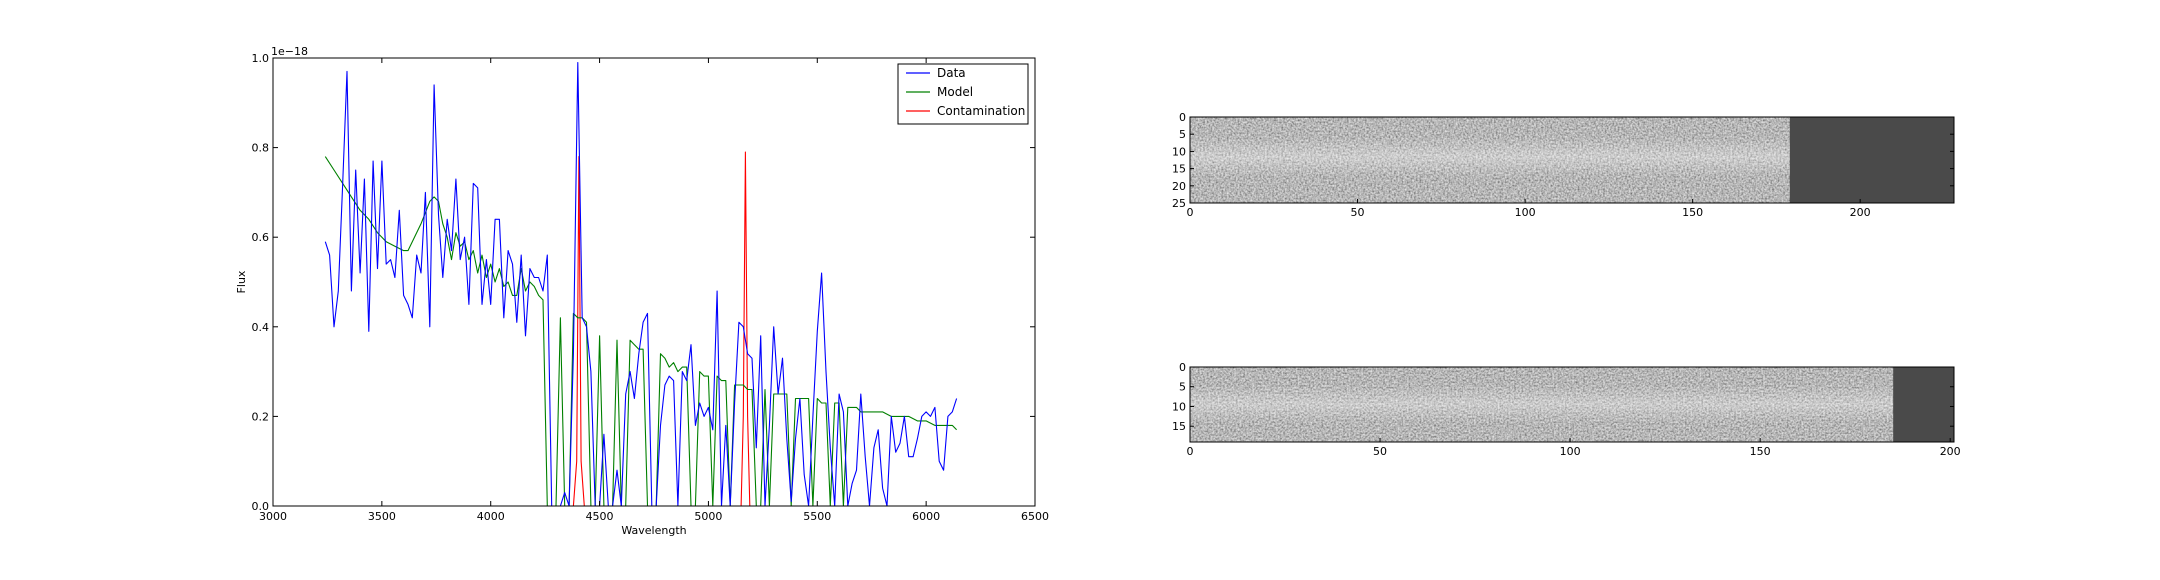 This screenshot has width=2160, height=580. I want to click on x-tick-label: 5000, so click(708, 516).